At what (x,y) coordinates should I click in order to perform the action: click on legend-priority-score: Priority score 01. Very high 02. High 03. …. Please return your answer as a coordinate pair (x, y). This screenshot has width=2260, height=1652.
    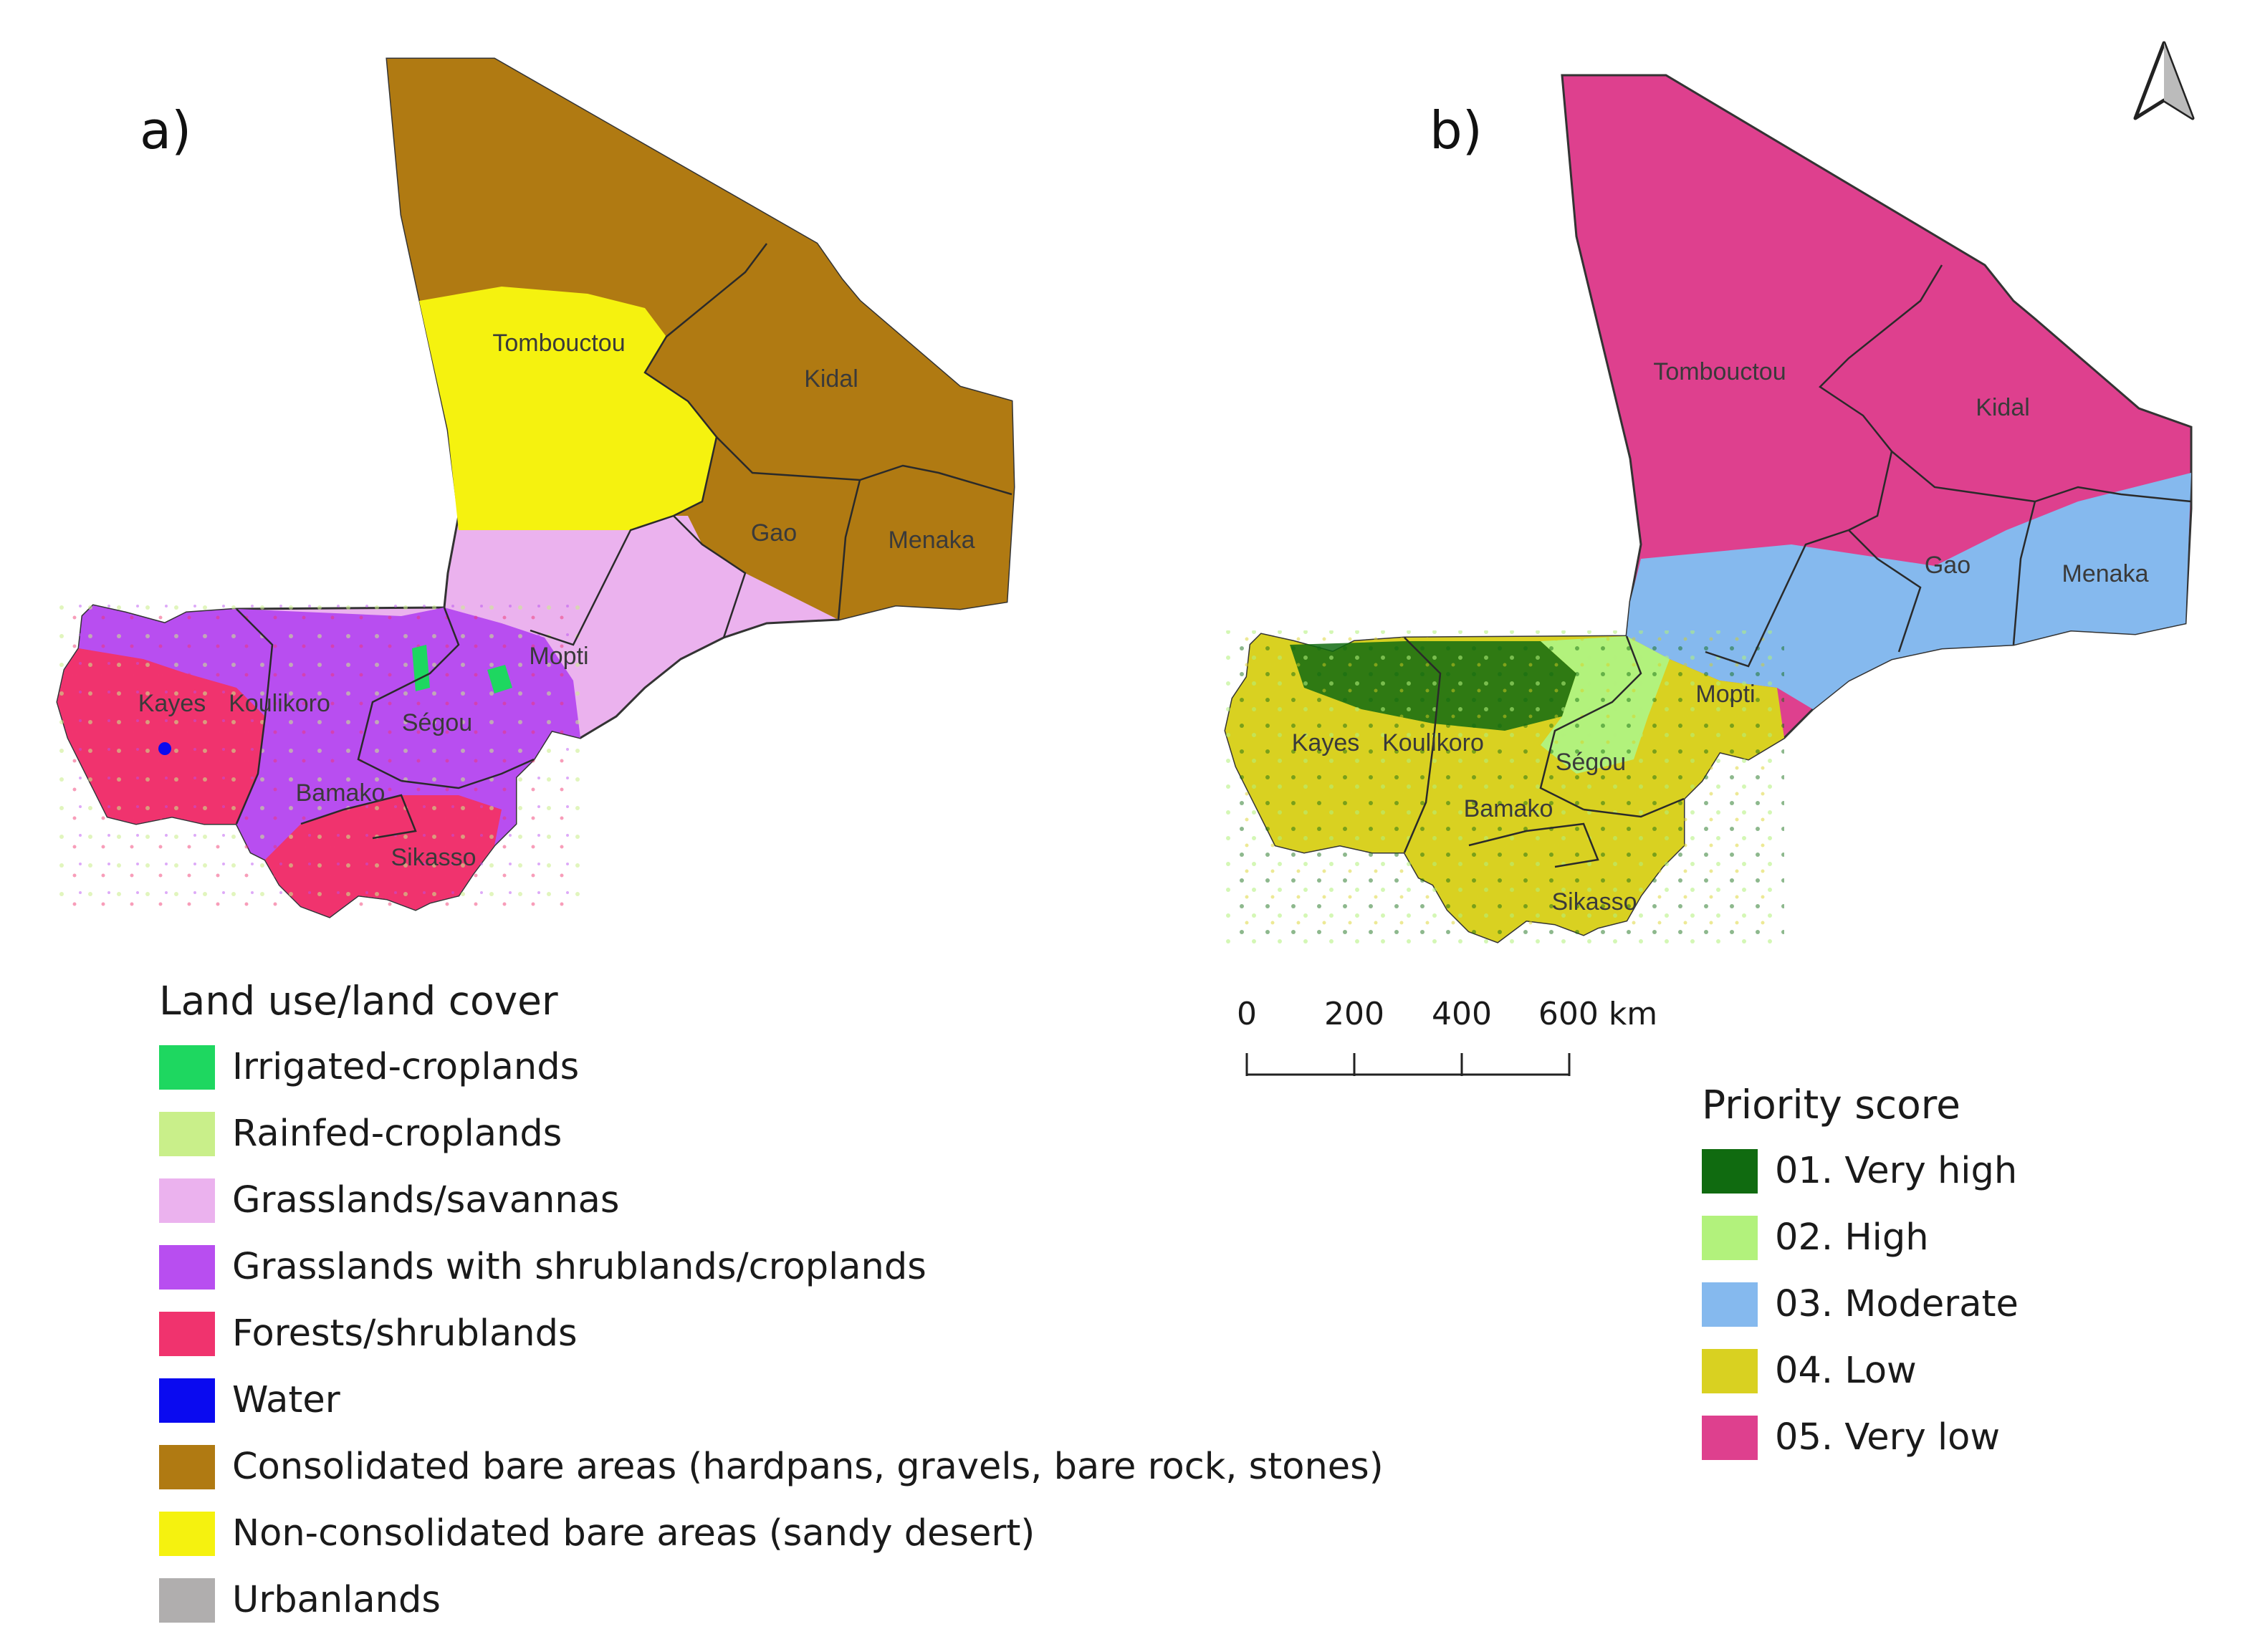
    Looking at the image, I should click on (1860, 1276).